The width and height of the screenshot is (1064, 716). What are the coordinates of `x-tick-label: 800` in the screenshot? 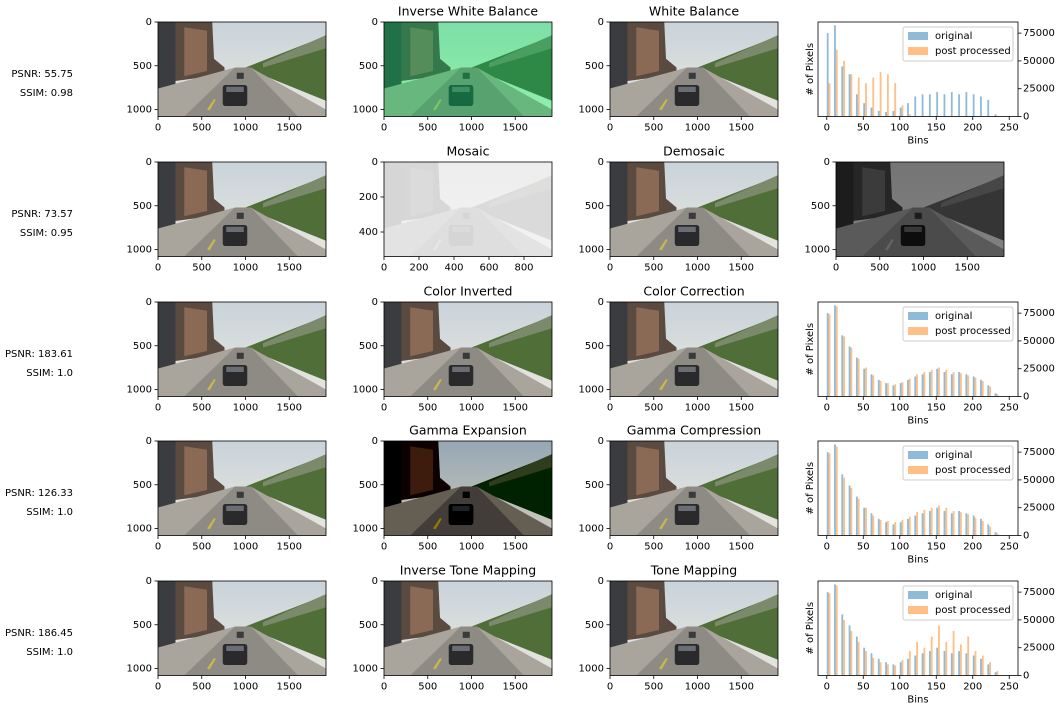 It's located at (523, 268).